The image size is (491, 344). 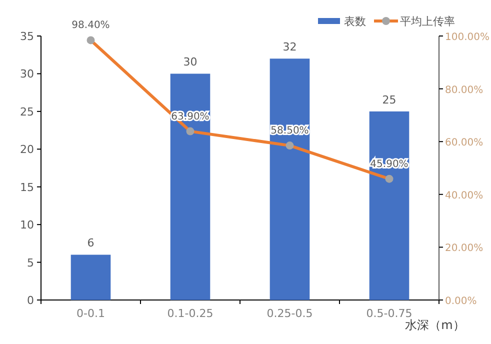 What do you see at coordinates (389, 99) in the screenshot?
I see `data-label: 25` at bounding box center [389, 99].